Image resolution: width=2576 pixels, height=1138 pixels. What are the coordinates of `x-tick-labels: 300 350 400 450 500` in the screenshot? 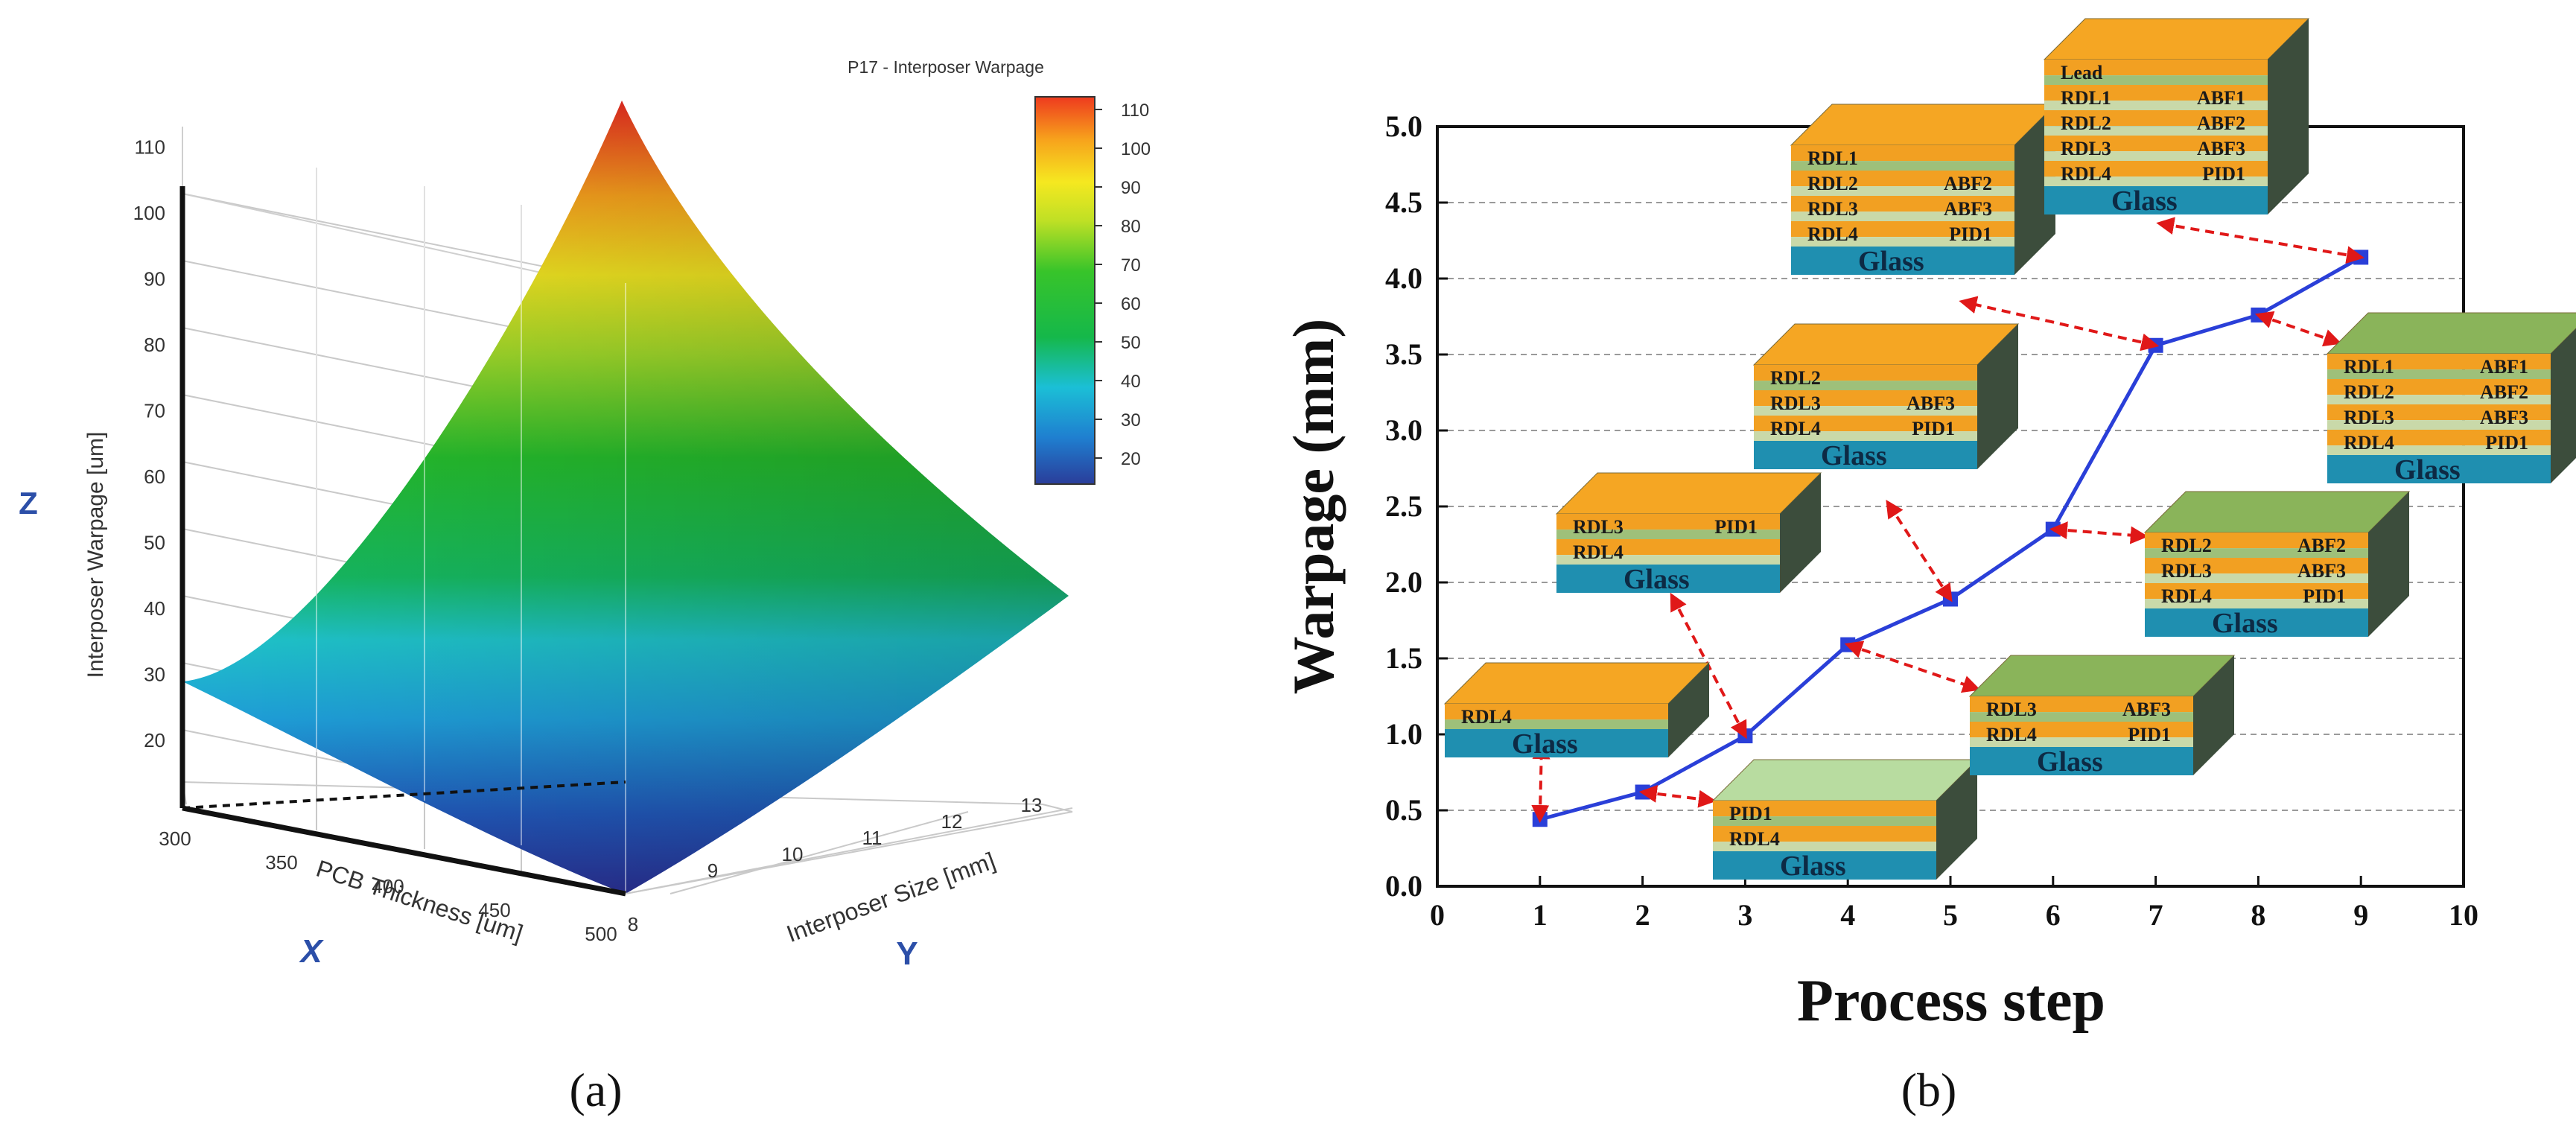 It's located at (388, 886).